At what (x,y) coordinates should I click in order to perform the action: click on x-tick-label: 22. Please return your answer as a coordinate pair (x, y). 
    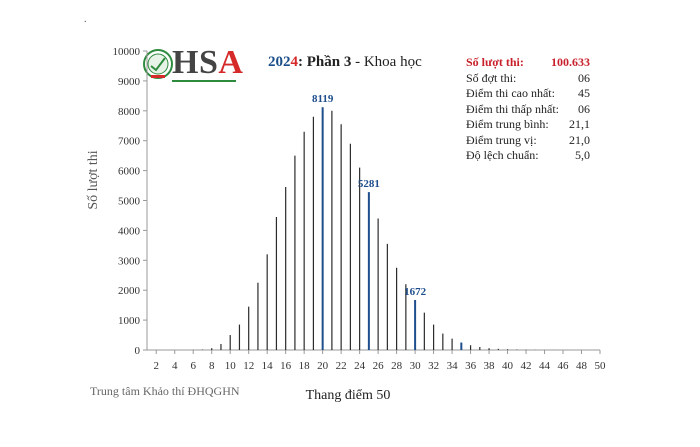
    Looking at the image, I should click on (341, 366).